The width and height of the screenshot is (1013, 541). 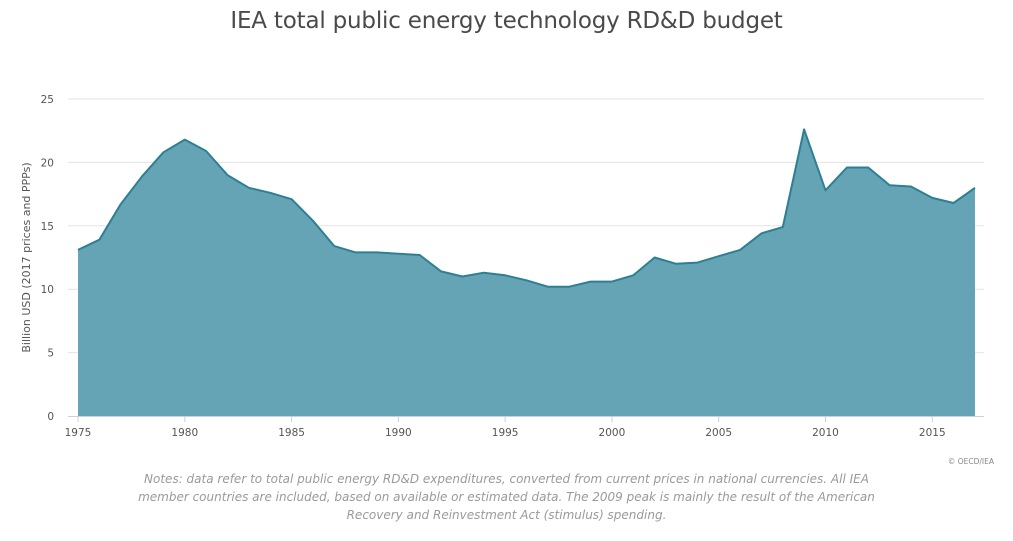 I want to click on x-tick-label: 2000, so click(x=612, y=433).